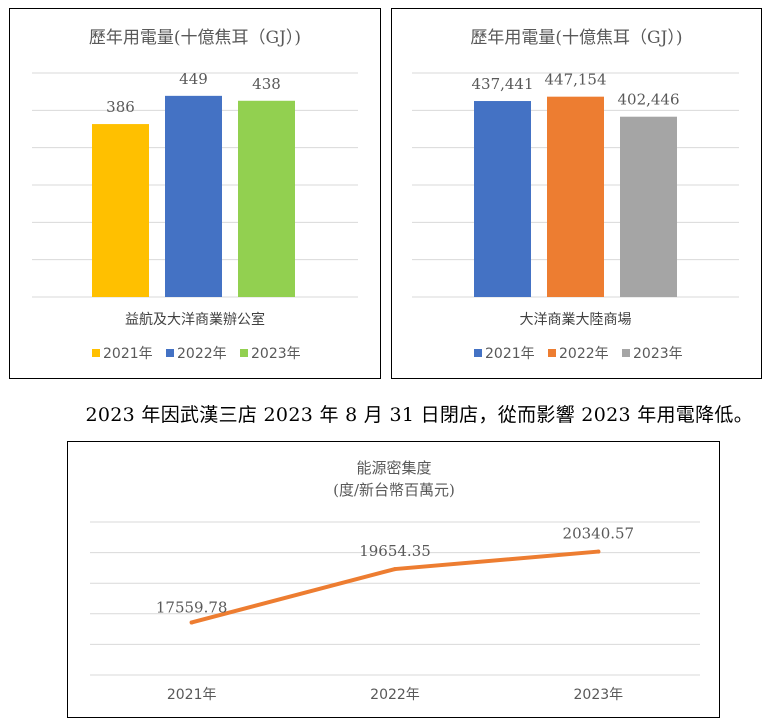 The image size is (775, 727). What do you see at coordinates (576, 320) in the screenshot?
I see `category-label: 大洋商業大陸商場` at bounding box center [576, 320].